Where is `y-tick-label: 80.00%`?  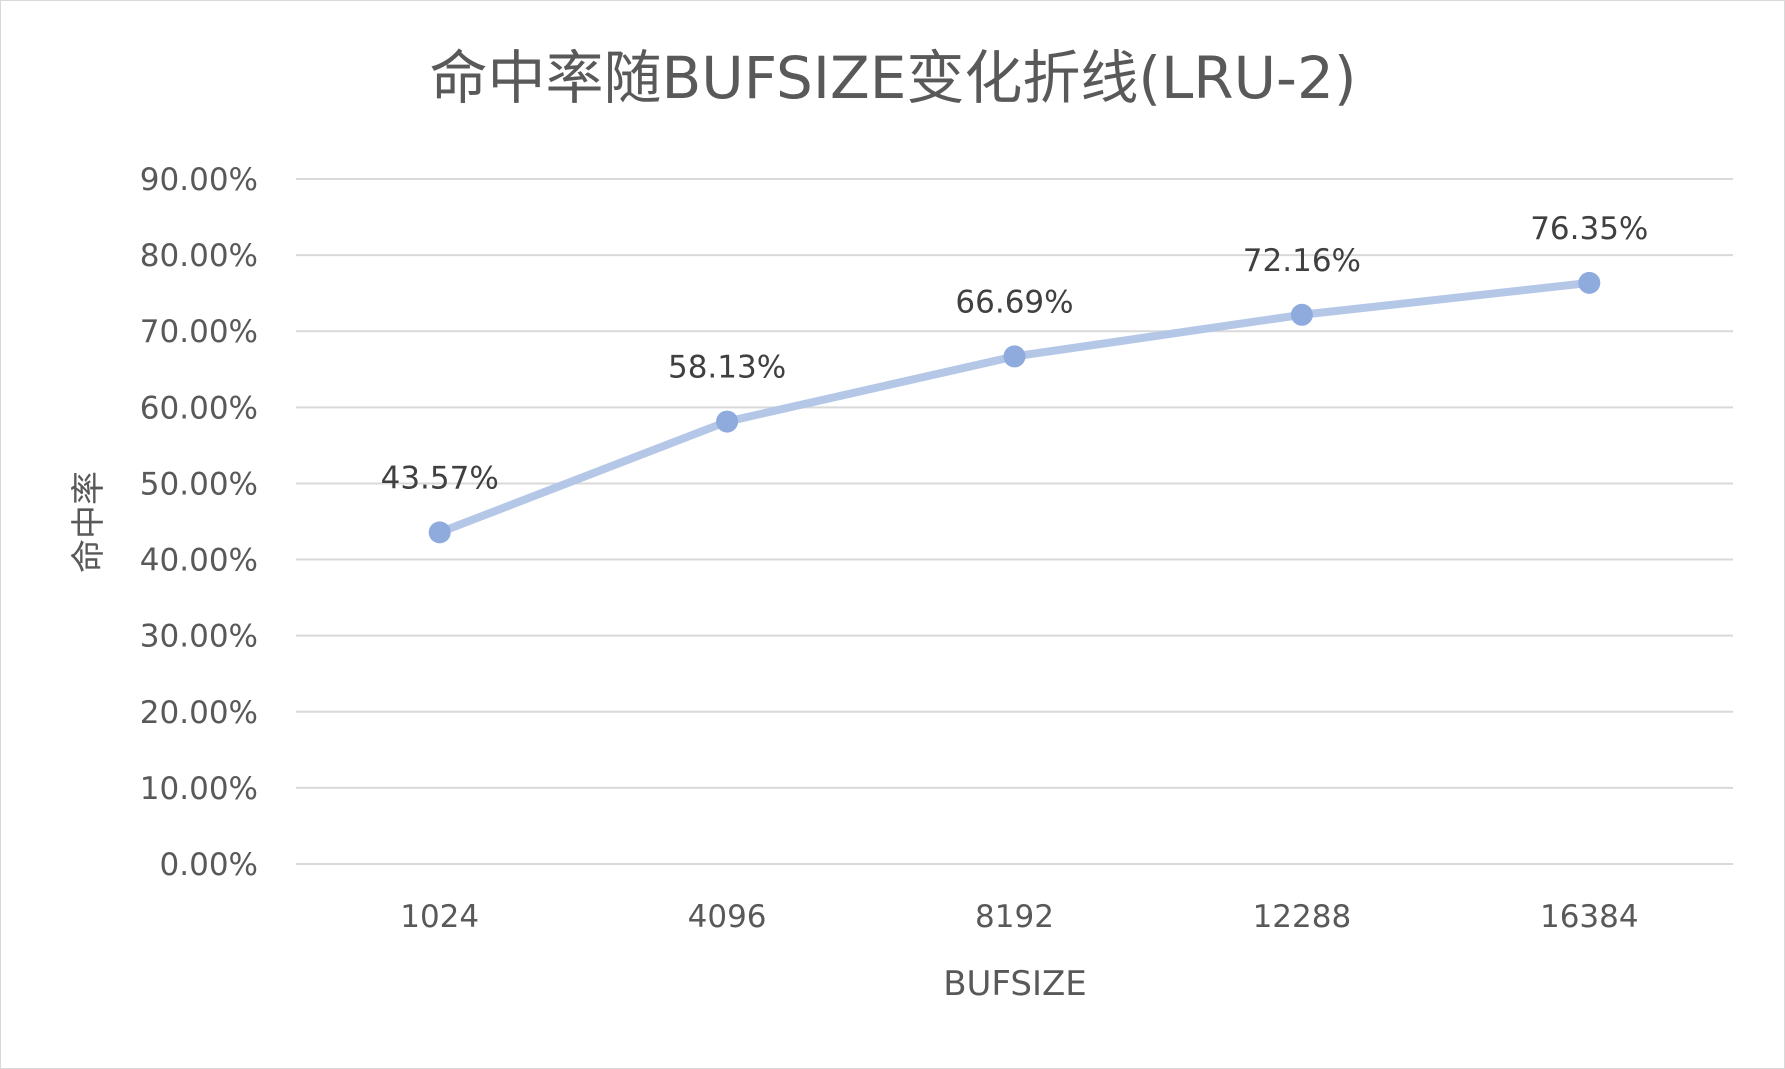
y-tick-label: 80.00% is located at coordinates (199, 256).